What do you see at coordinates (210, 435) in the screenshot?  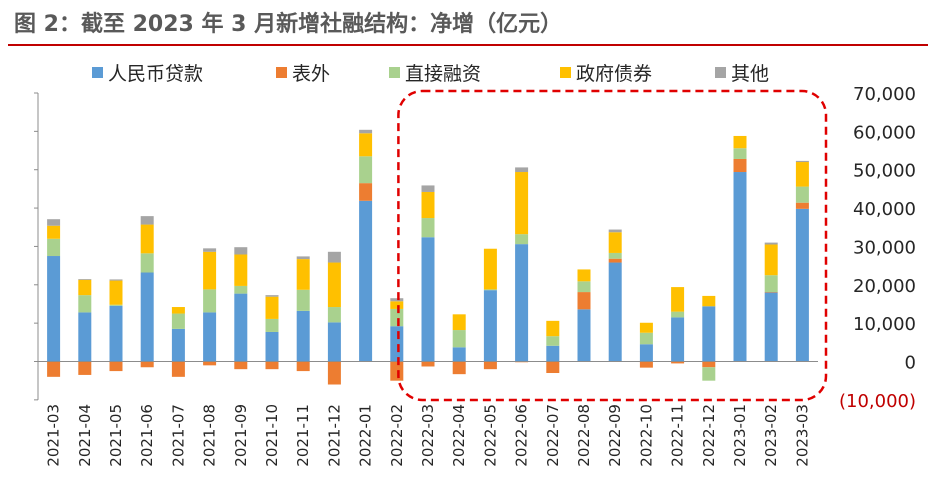 I see `x-tick-label: 2021-08` at bounding box center [210, 435].